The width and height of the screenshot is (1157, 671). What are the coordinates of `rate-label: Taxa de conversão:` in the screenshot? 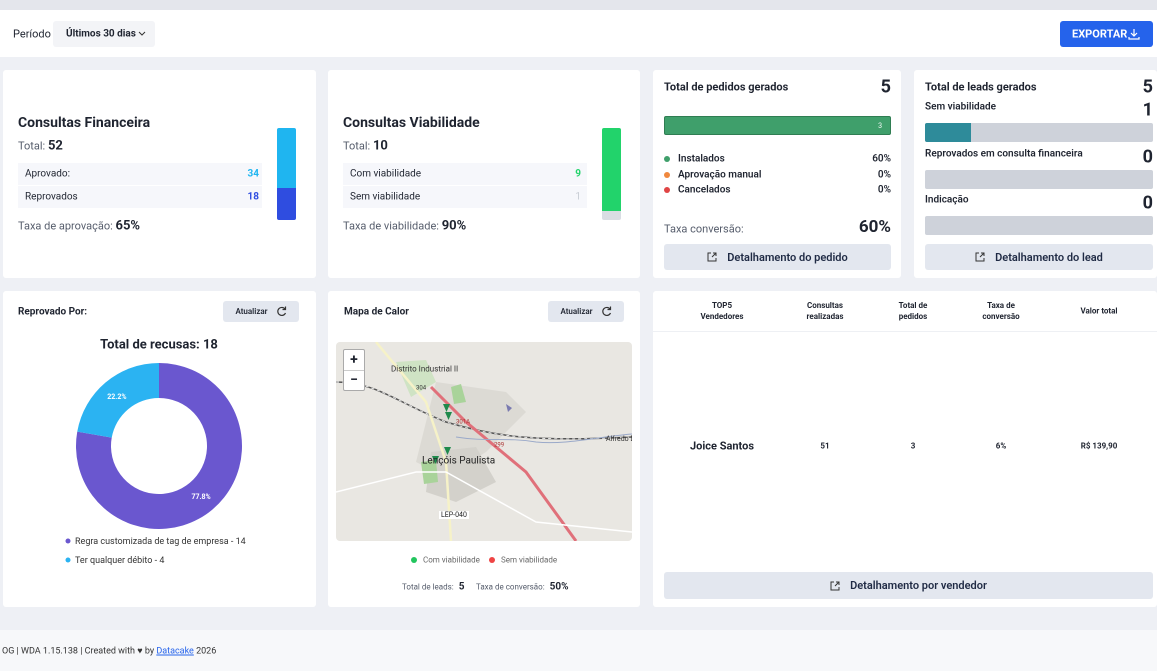 It's located at (510, 587).